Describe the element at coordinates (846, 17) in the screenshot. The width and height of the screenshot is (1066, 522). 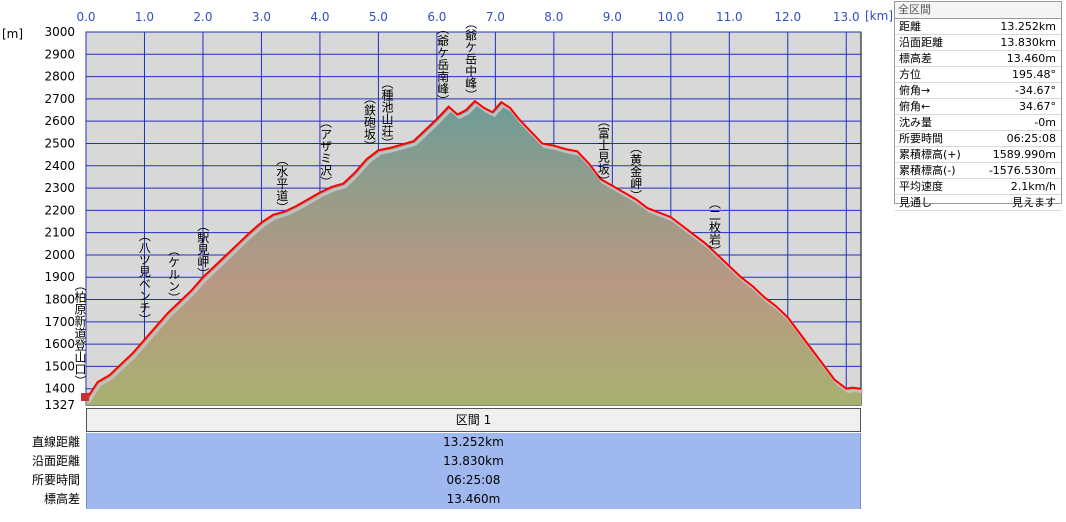
I see `x-tick-label: 13.0` at that location.